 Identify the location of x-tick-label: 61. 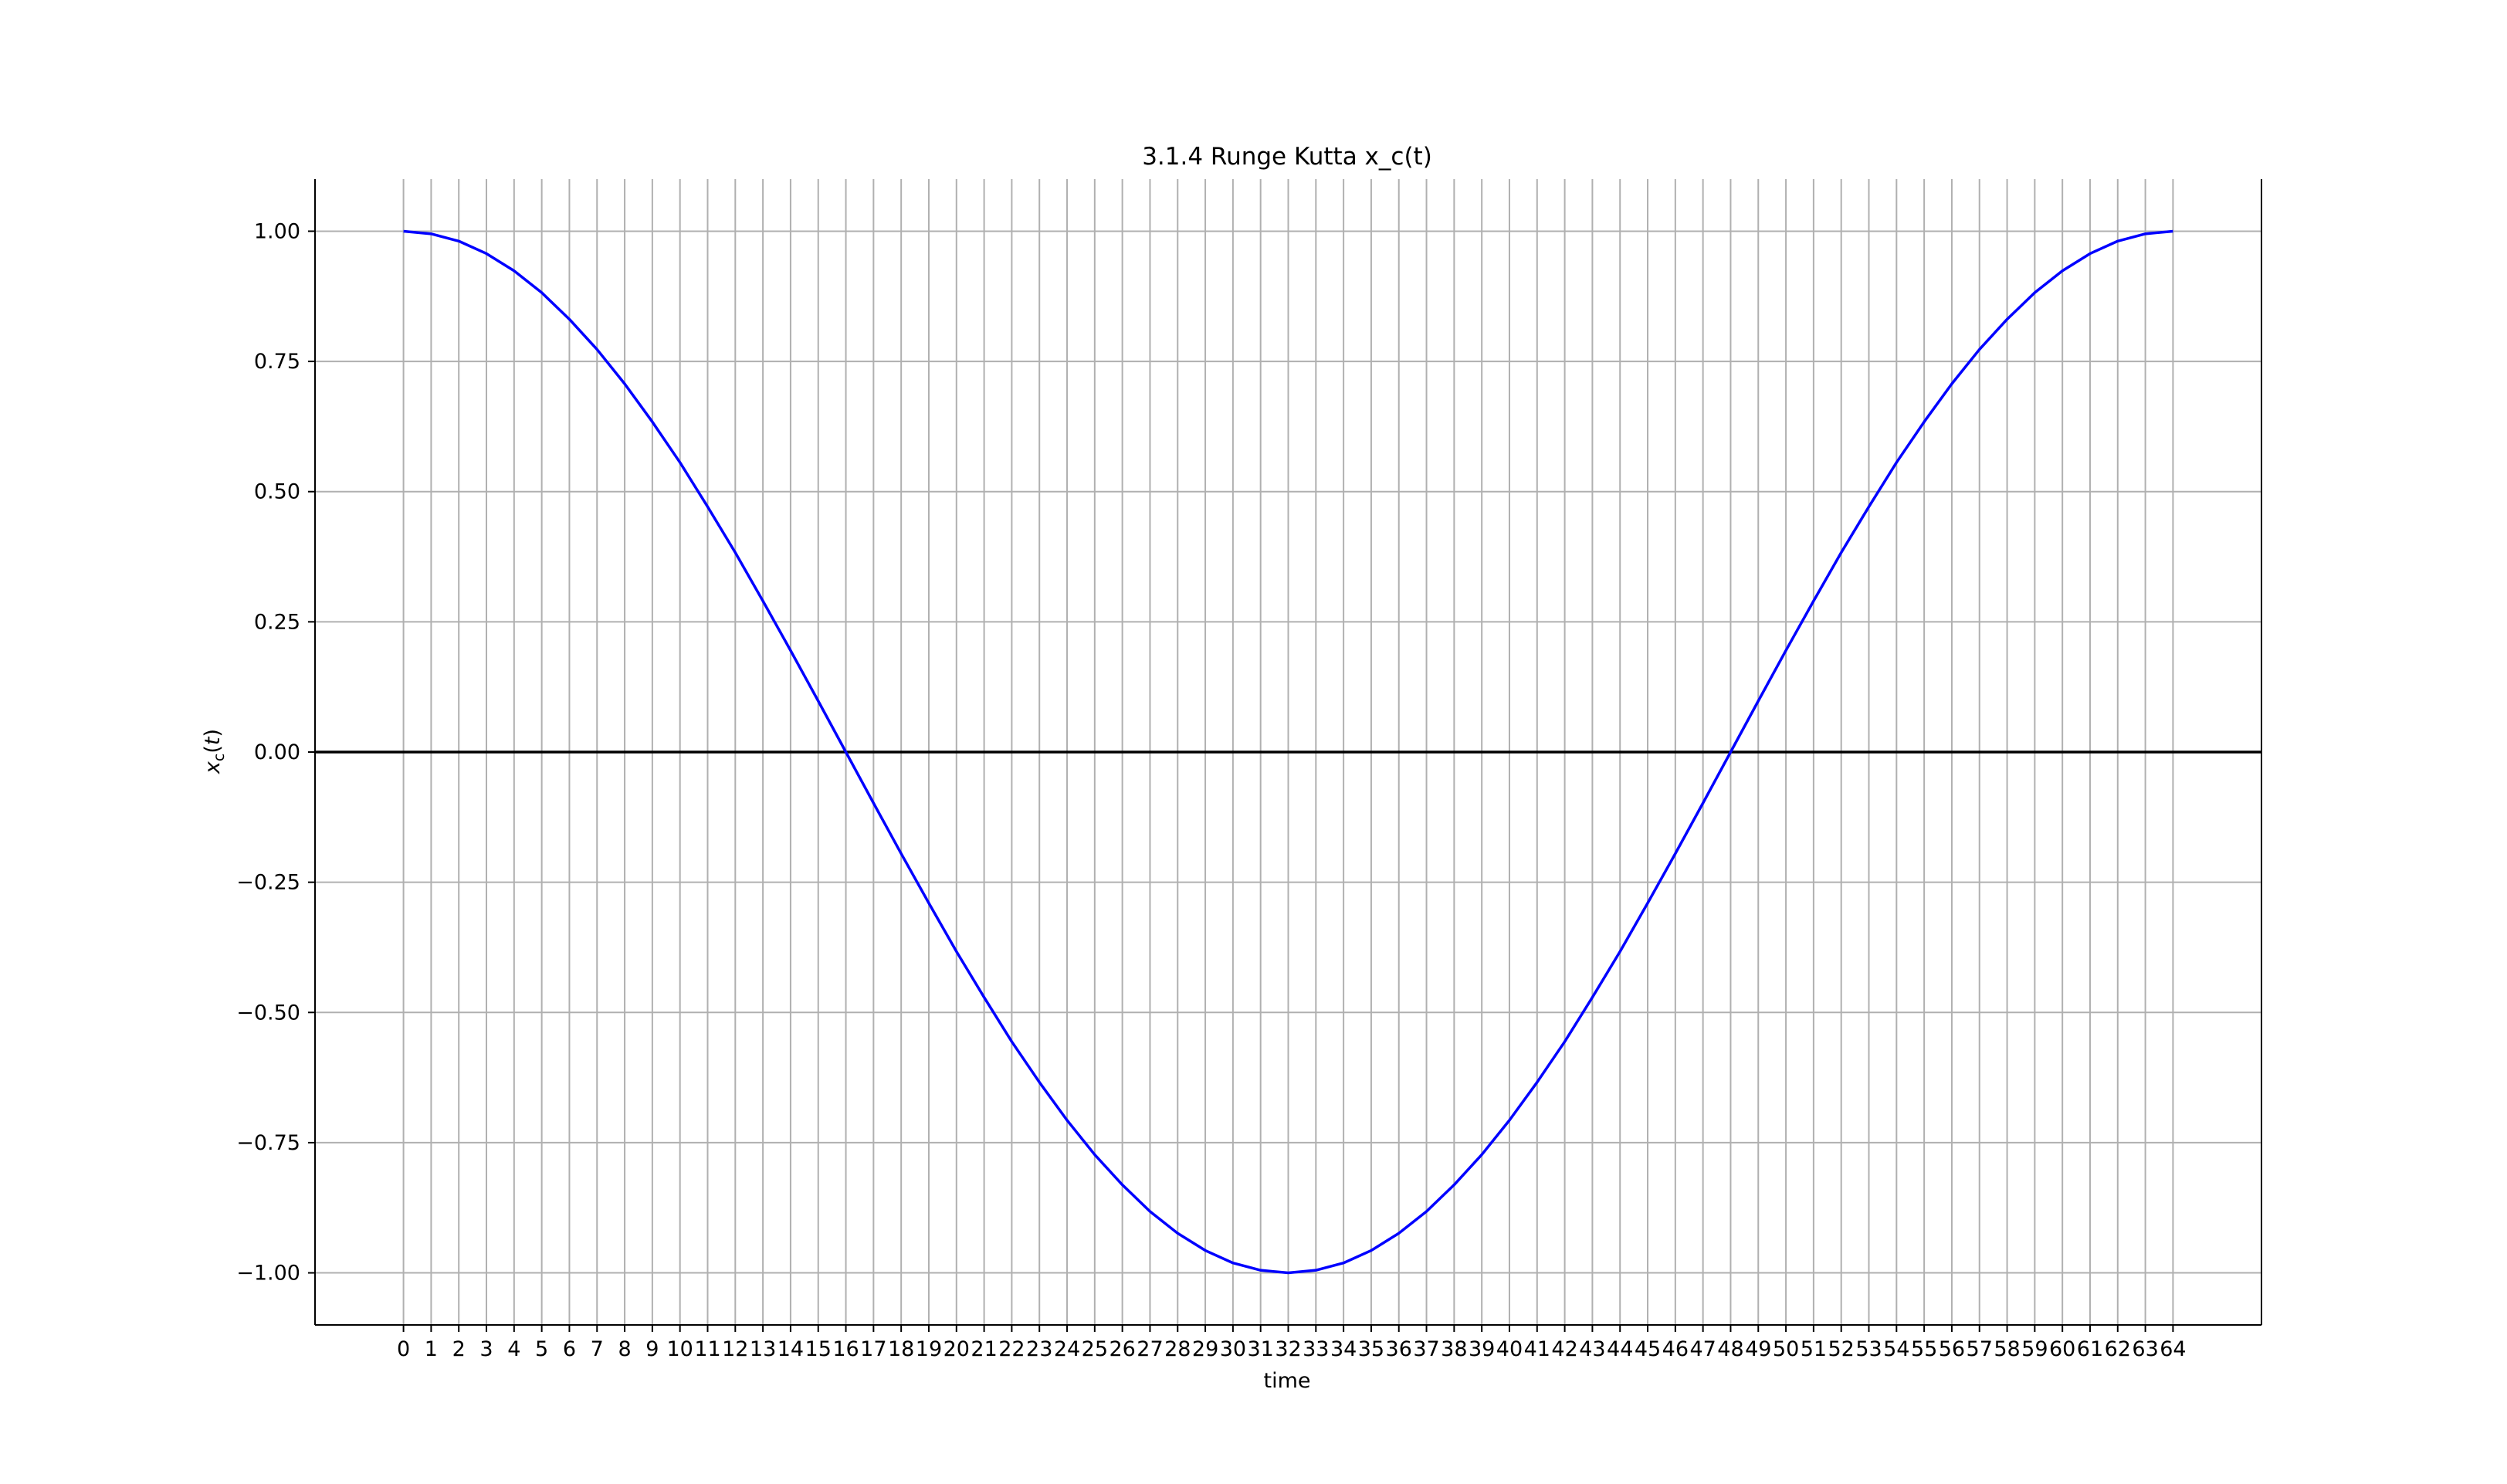
(2090, 1349).